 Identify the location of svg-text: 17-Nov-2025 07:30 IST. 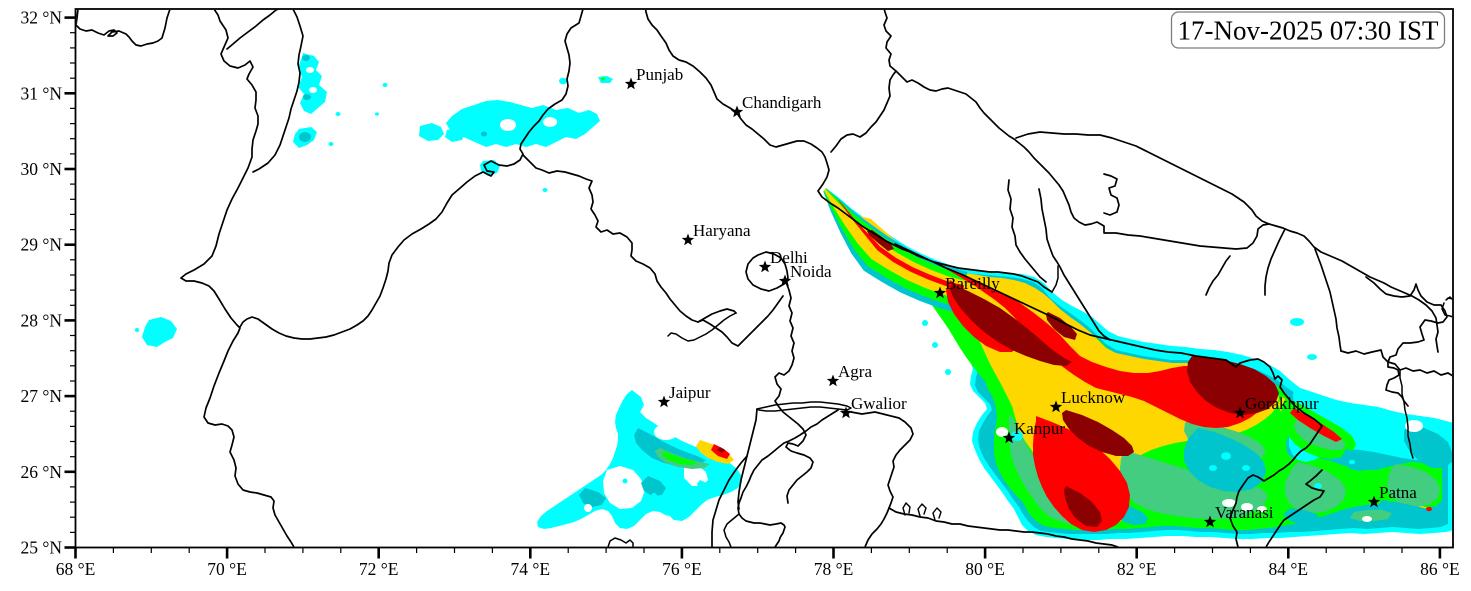
(1308, 31).